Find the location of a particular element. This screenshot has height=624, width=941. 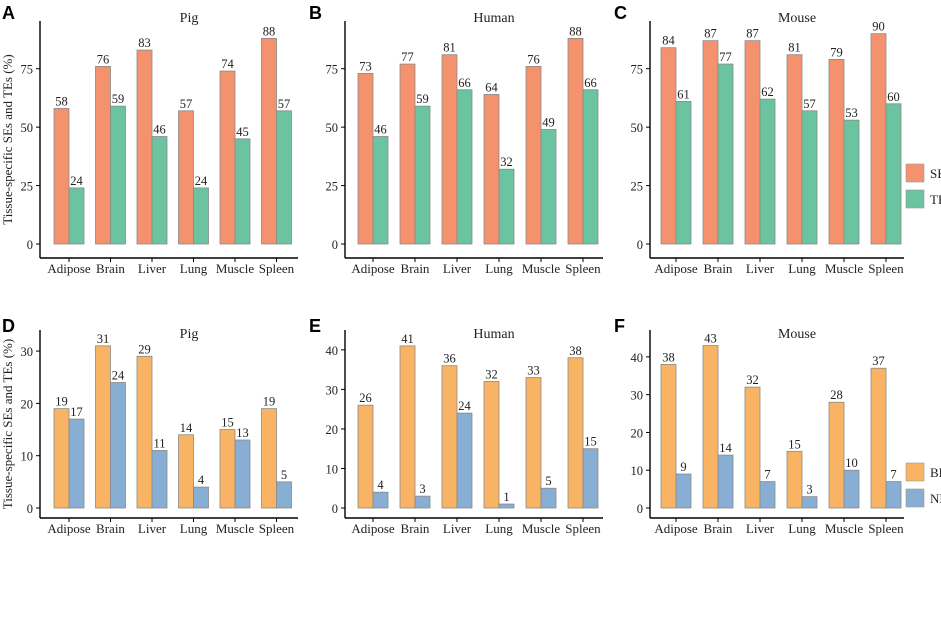

bar-bd-muscle is located at coordinates (533, 443).